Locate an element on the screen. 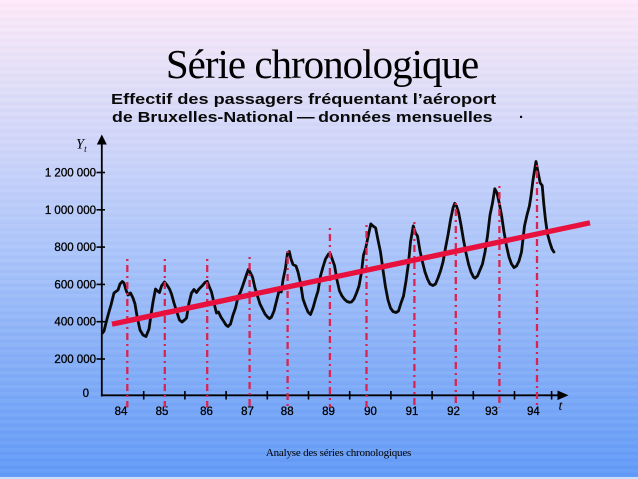 This screenshot has height=479, width=638. svg-text: 93 is located at coordinates (491, 412).